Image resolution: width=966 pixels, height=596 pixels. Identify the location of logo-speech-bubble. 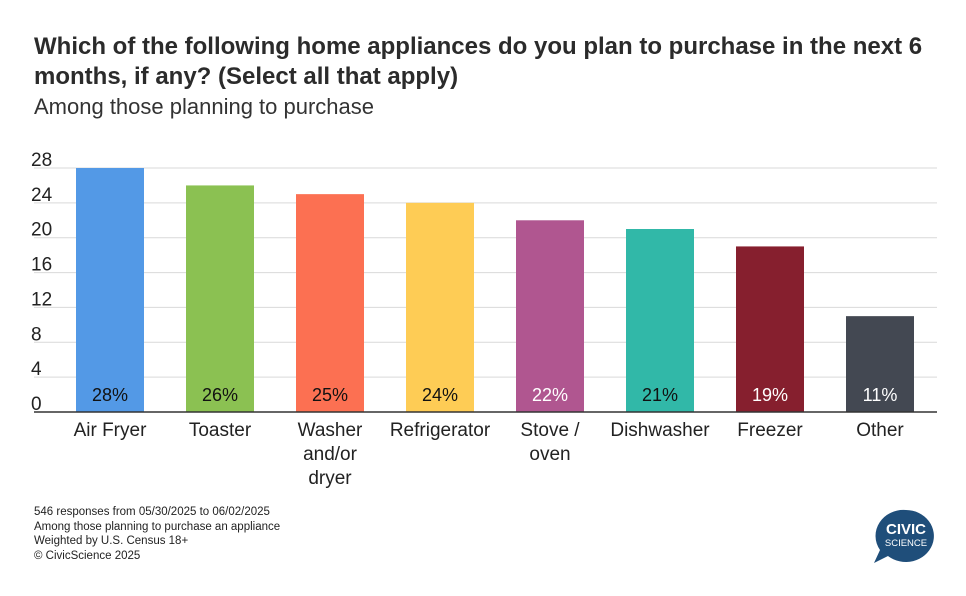
(904, 536).